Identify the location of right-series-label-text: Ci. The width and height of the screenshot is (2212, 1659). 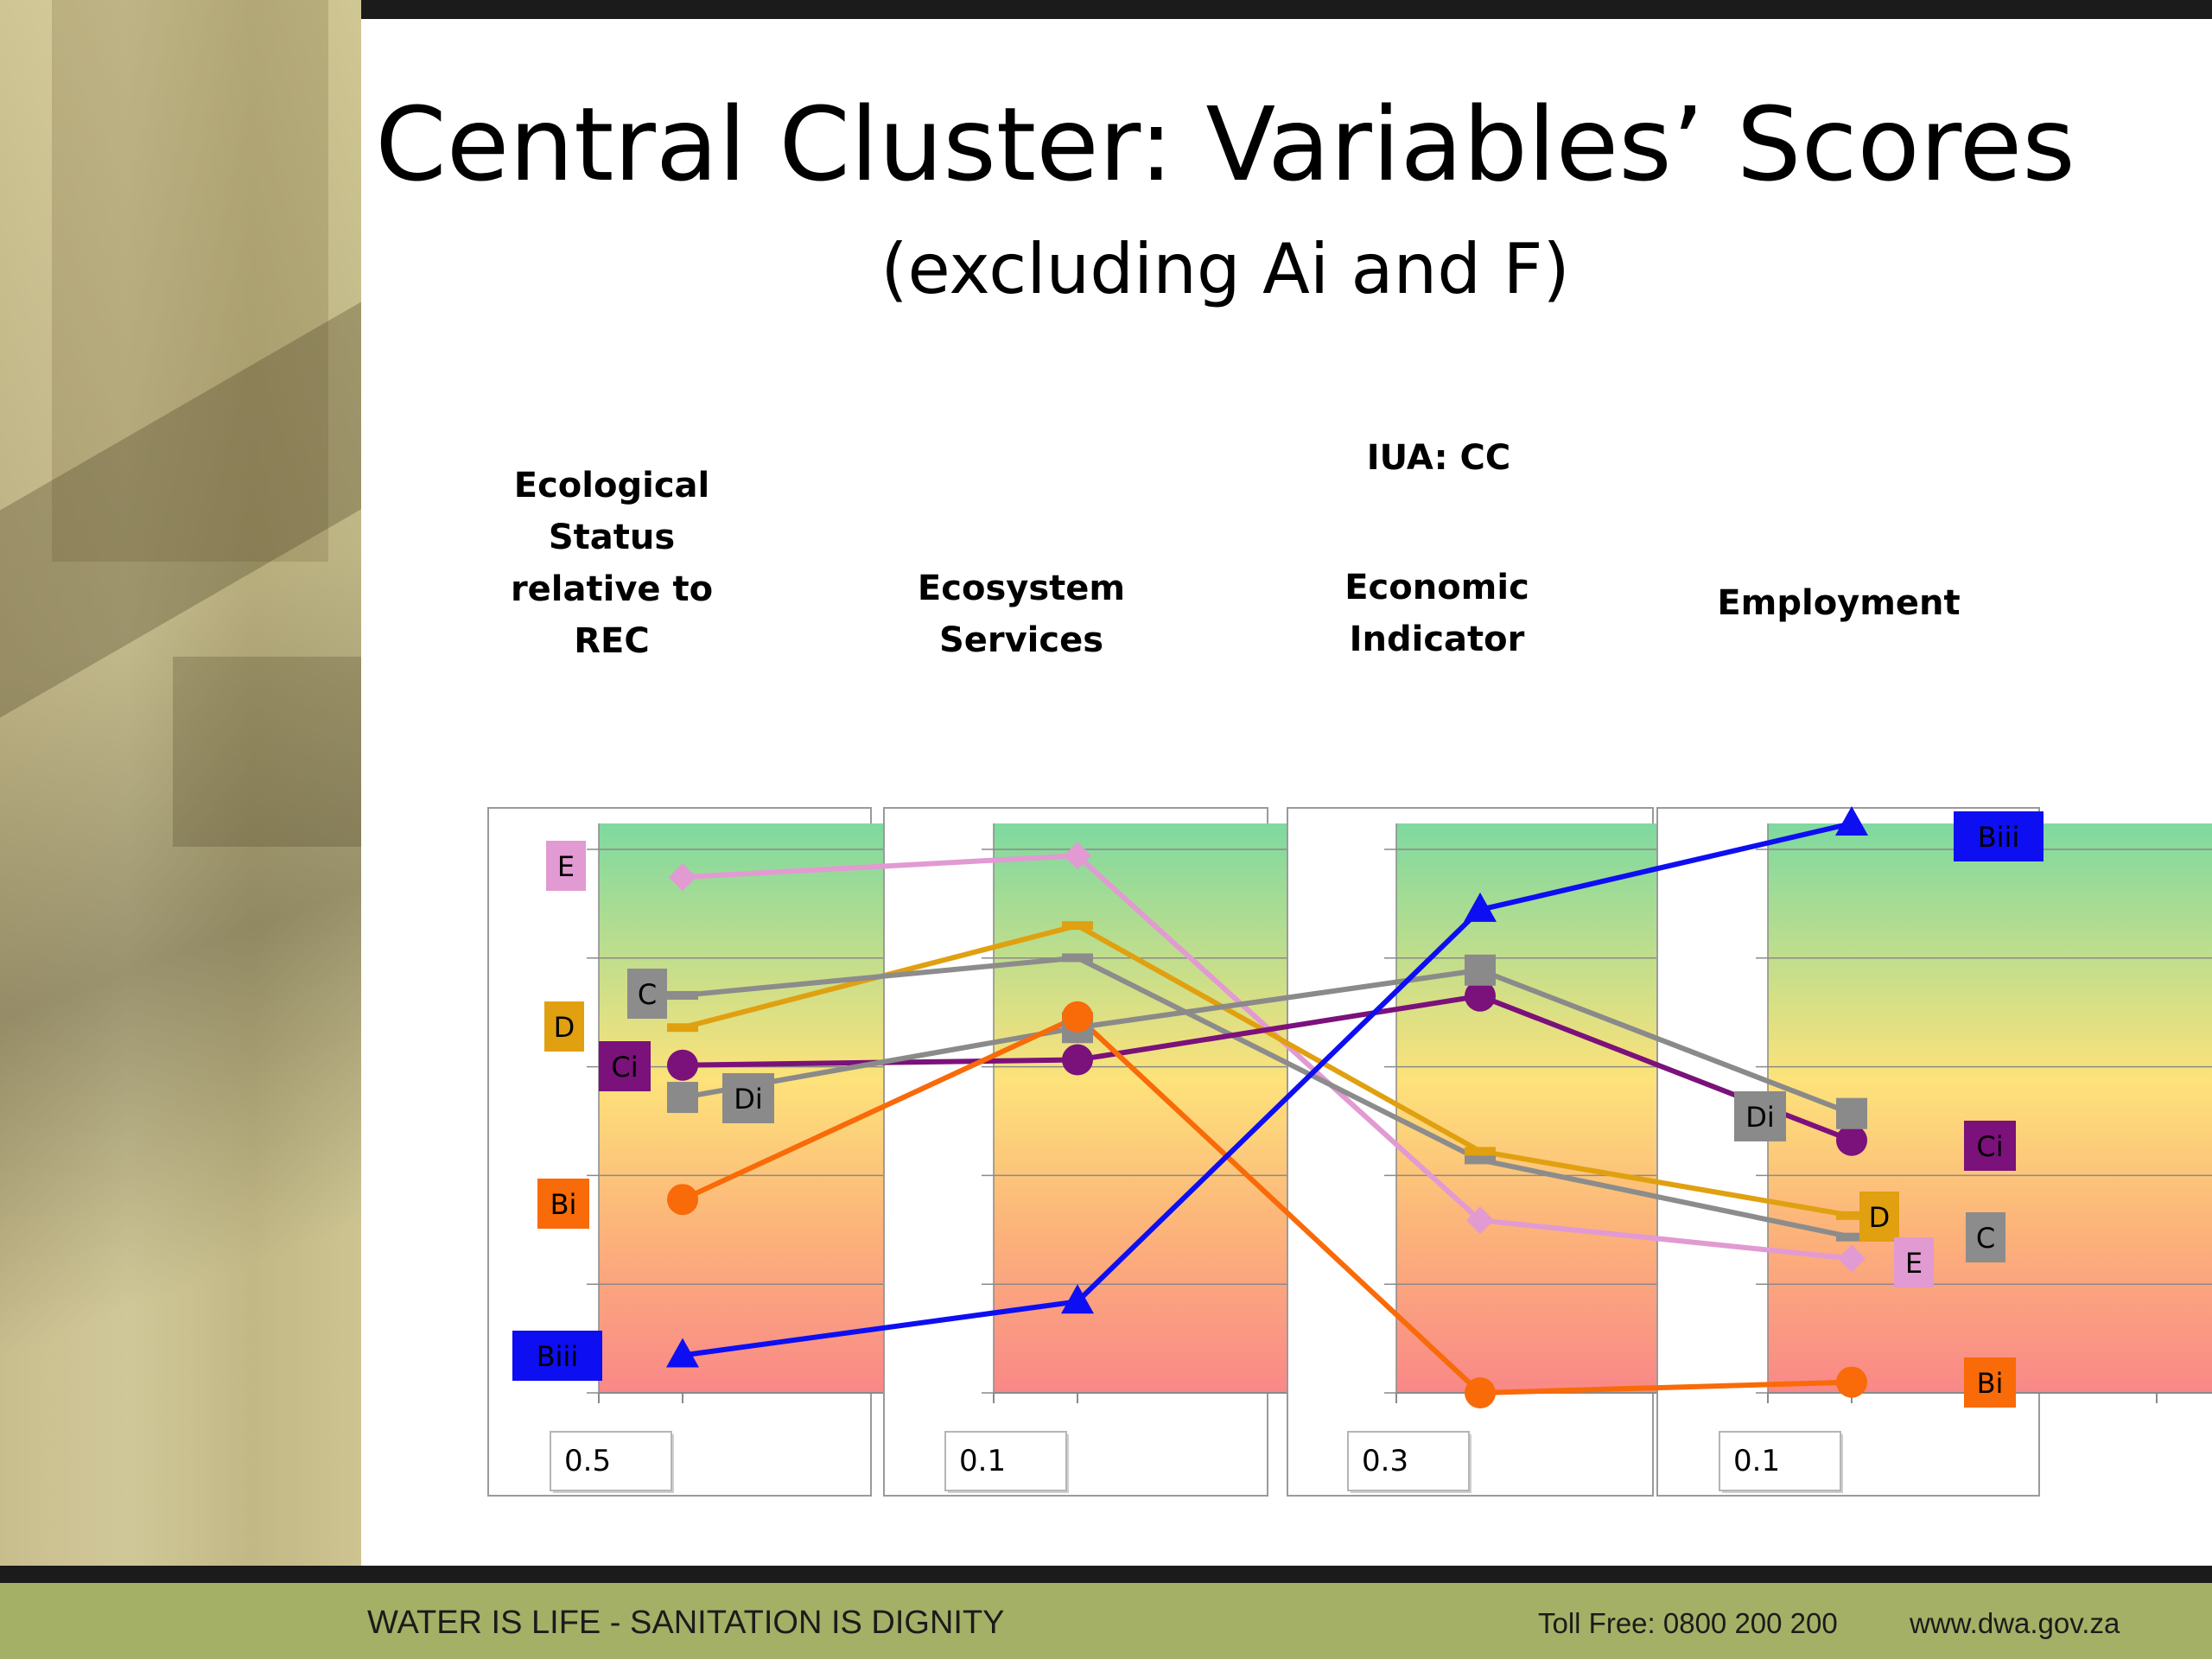
(1989, 1146).